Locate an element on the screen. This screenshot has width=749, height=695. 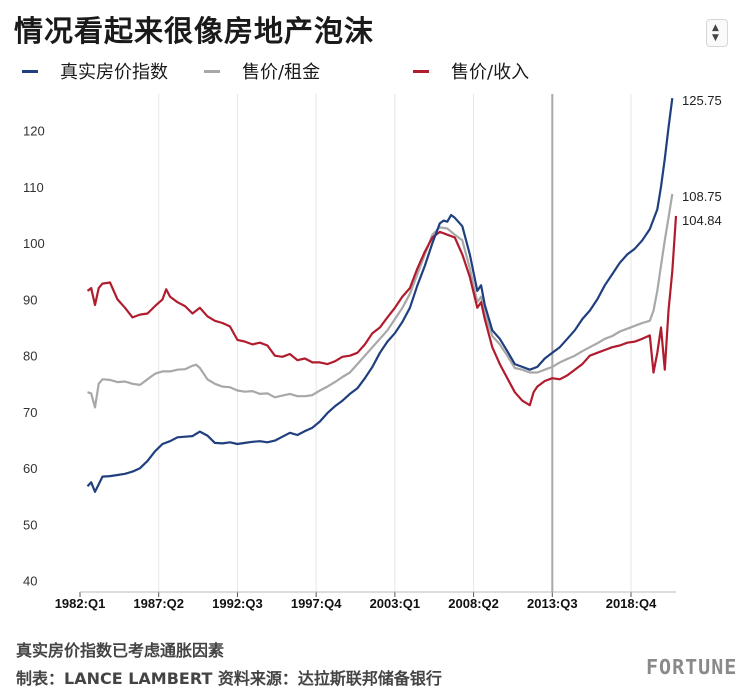
y-tick-label: 70 is located at coordinates (30, 412).